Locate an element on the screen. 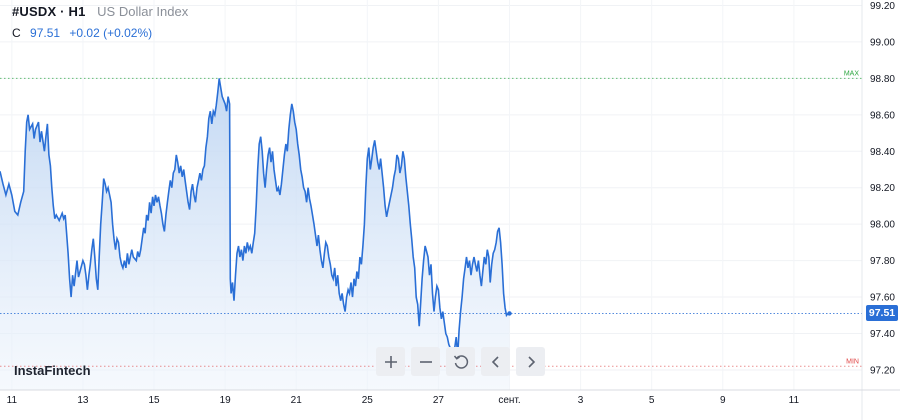 The height and width of the screenshot is (420, 900). change-value: +0.02 (+0.02%) is located at coordinates (111, 33).